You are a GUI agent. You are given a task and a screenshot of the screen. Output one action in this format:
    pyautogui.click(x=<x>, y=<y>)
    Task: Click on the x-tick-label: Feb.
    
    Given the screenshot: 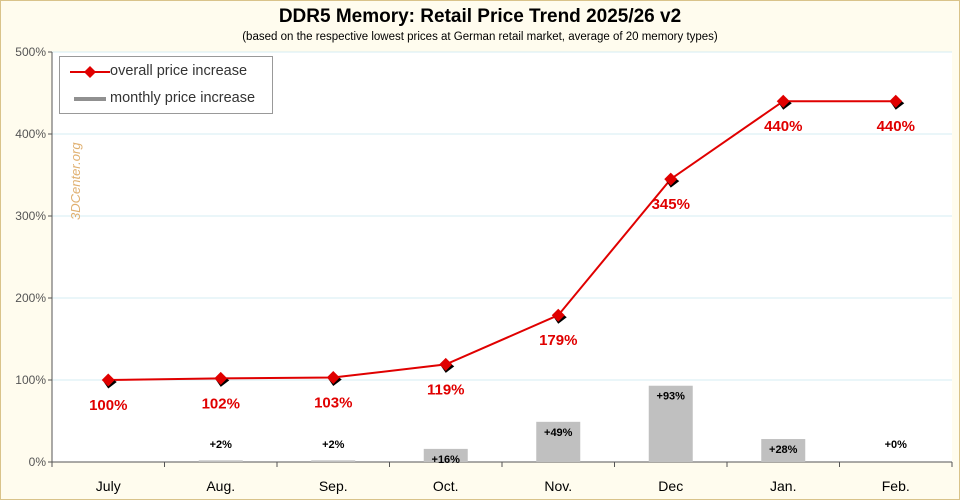 What is the action you would take?
    pyautogui.click(x=896, y=486)
    